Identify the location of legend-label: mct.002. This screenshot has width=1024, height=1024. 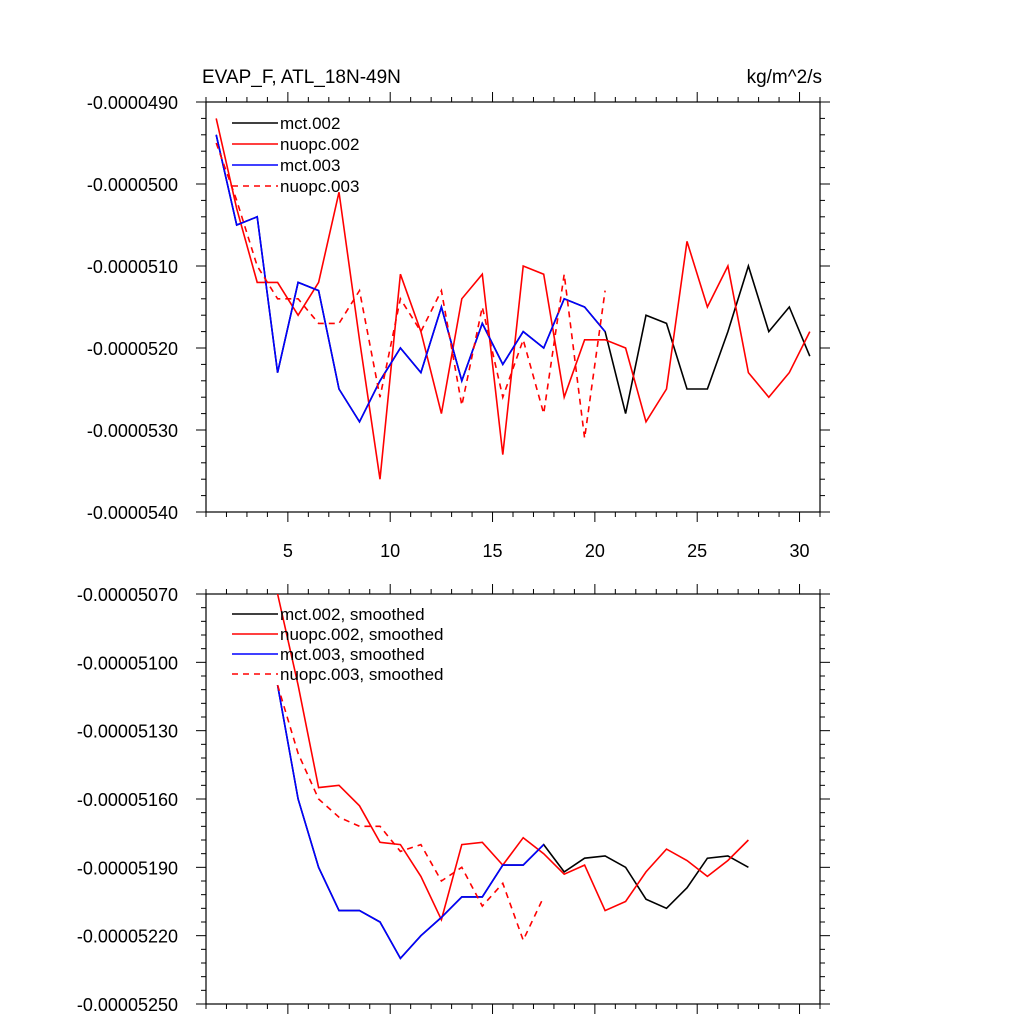
(310, 123).